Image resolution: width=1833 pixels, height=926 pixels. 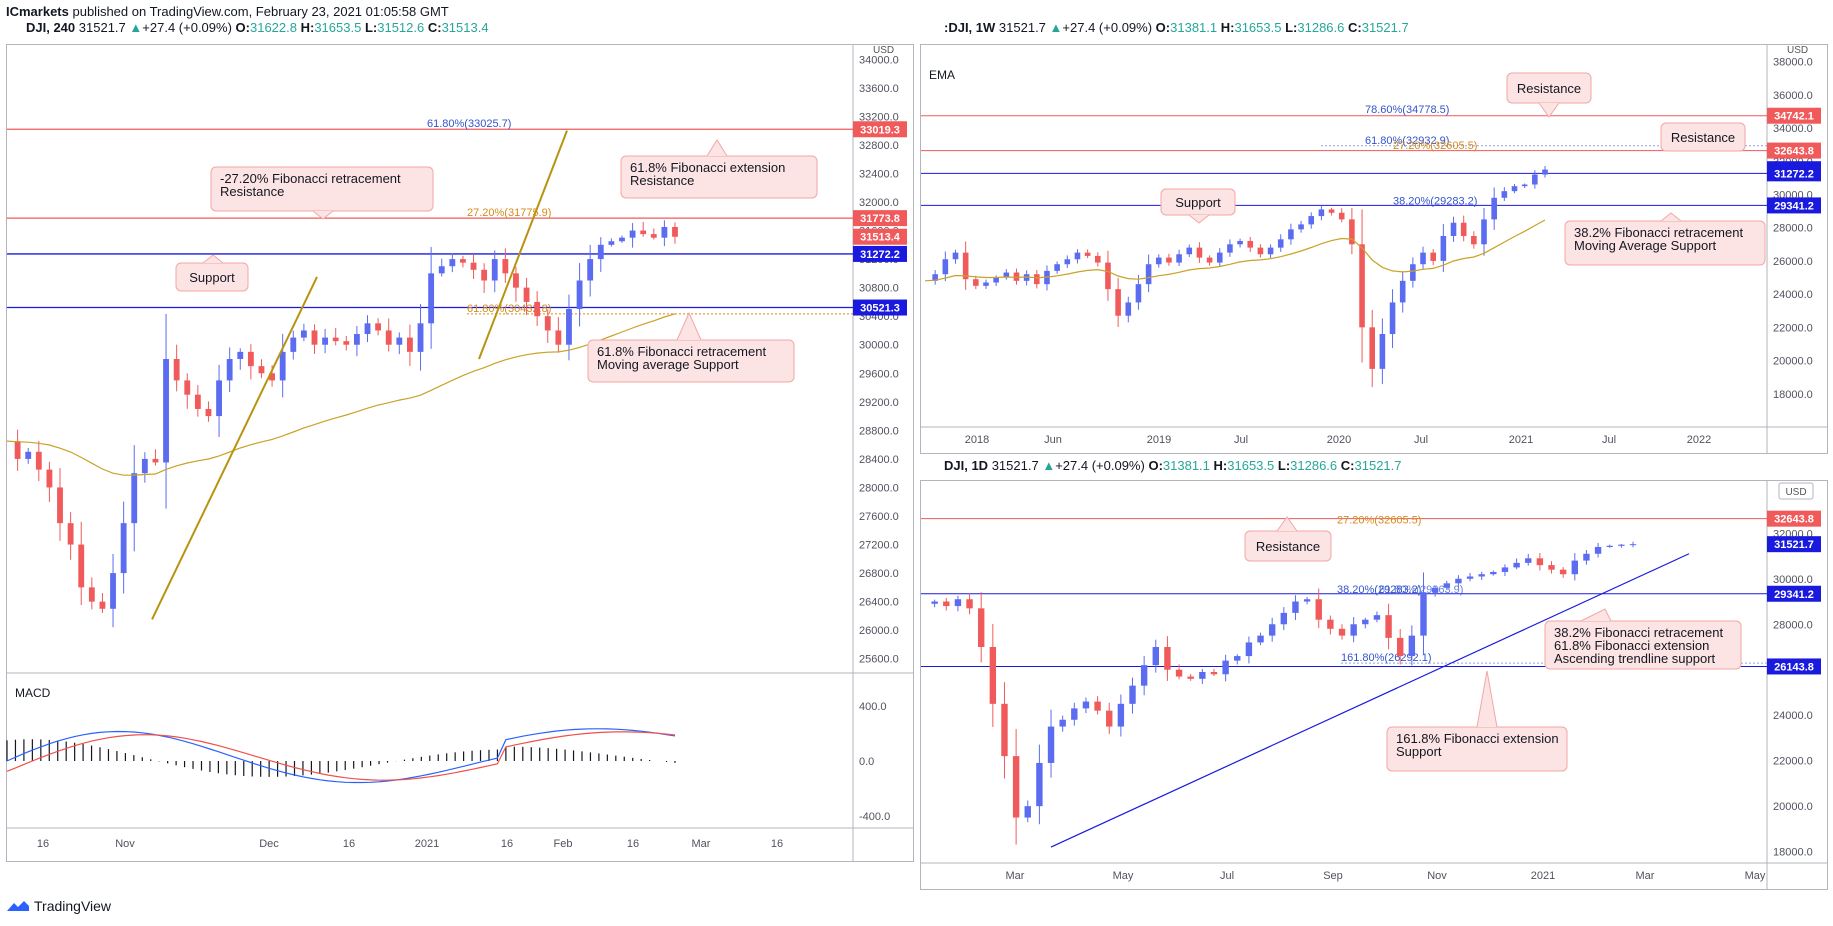 What do you see at coordinates (58, 906) in the screenshot?
I see `tradingview-footer: TradingView` at bounding box center [58, 906].